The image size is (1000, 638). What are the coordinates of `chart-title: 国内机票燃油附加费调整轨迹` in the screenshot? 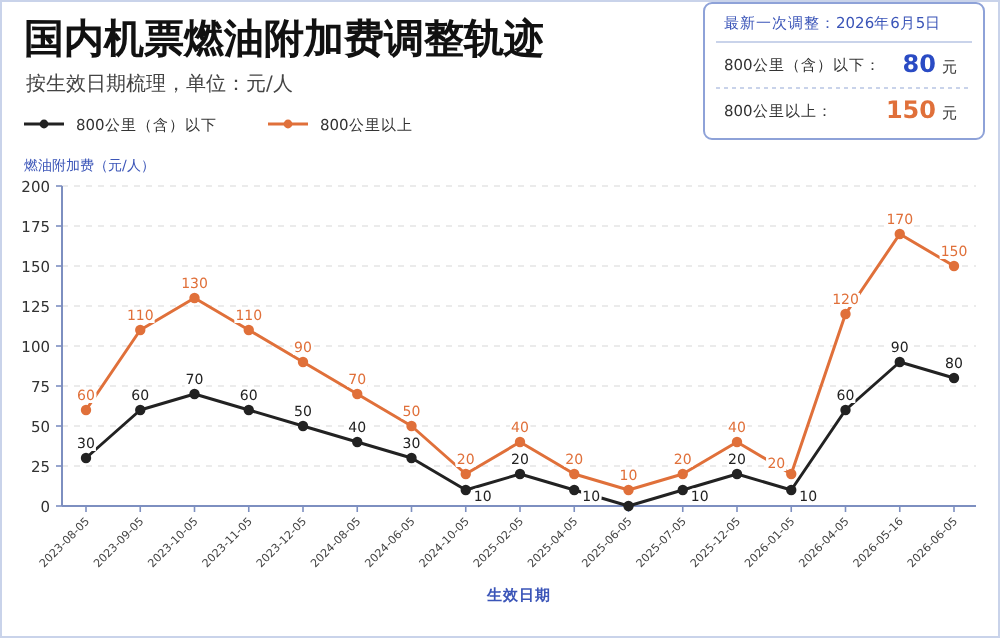 It's located at (284, 38).